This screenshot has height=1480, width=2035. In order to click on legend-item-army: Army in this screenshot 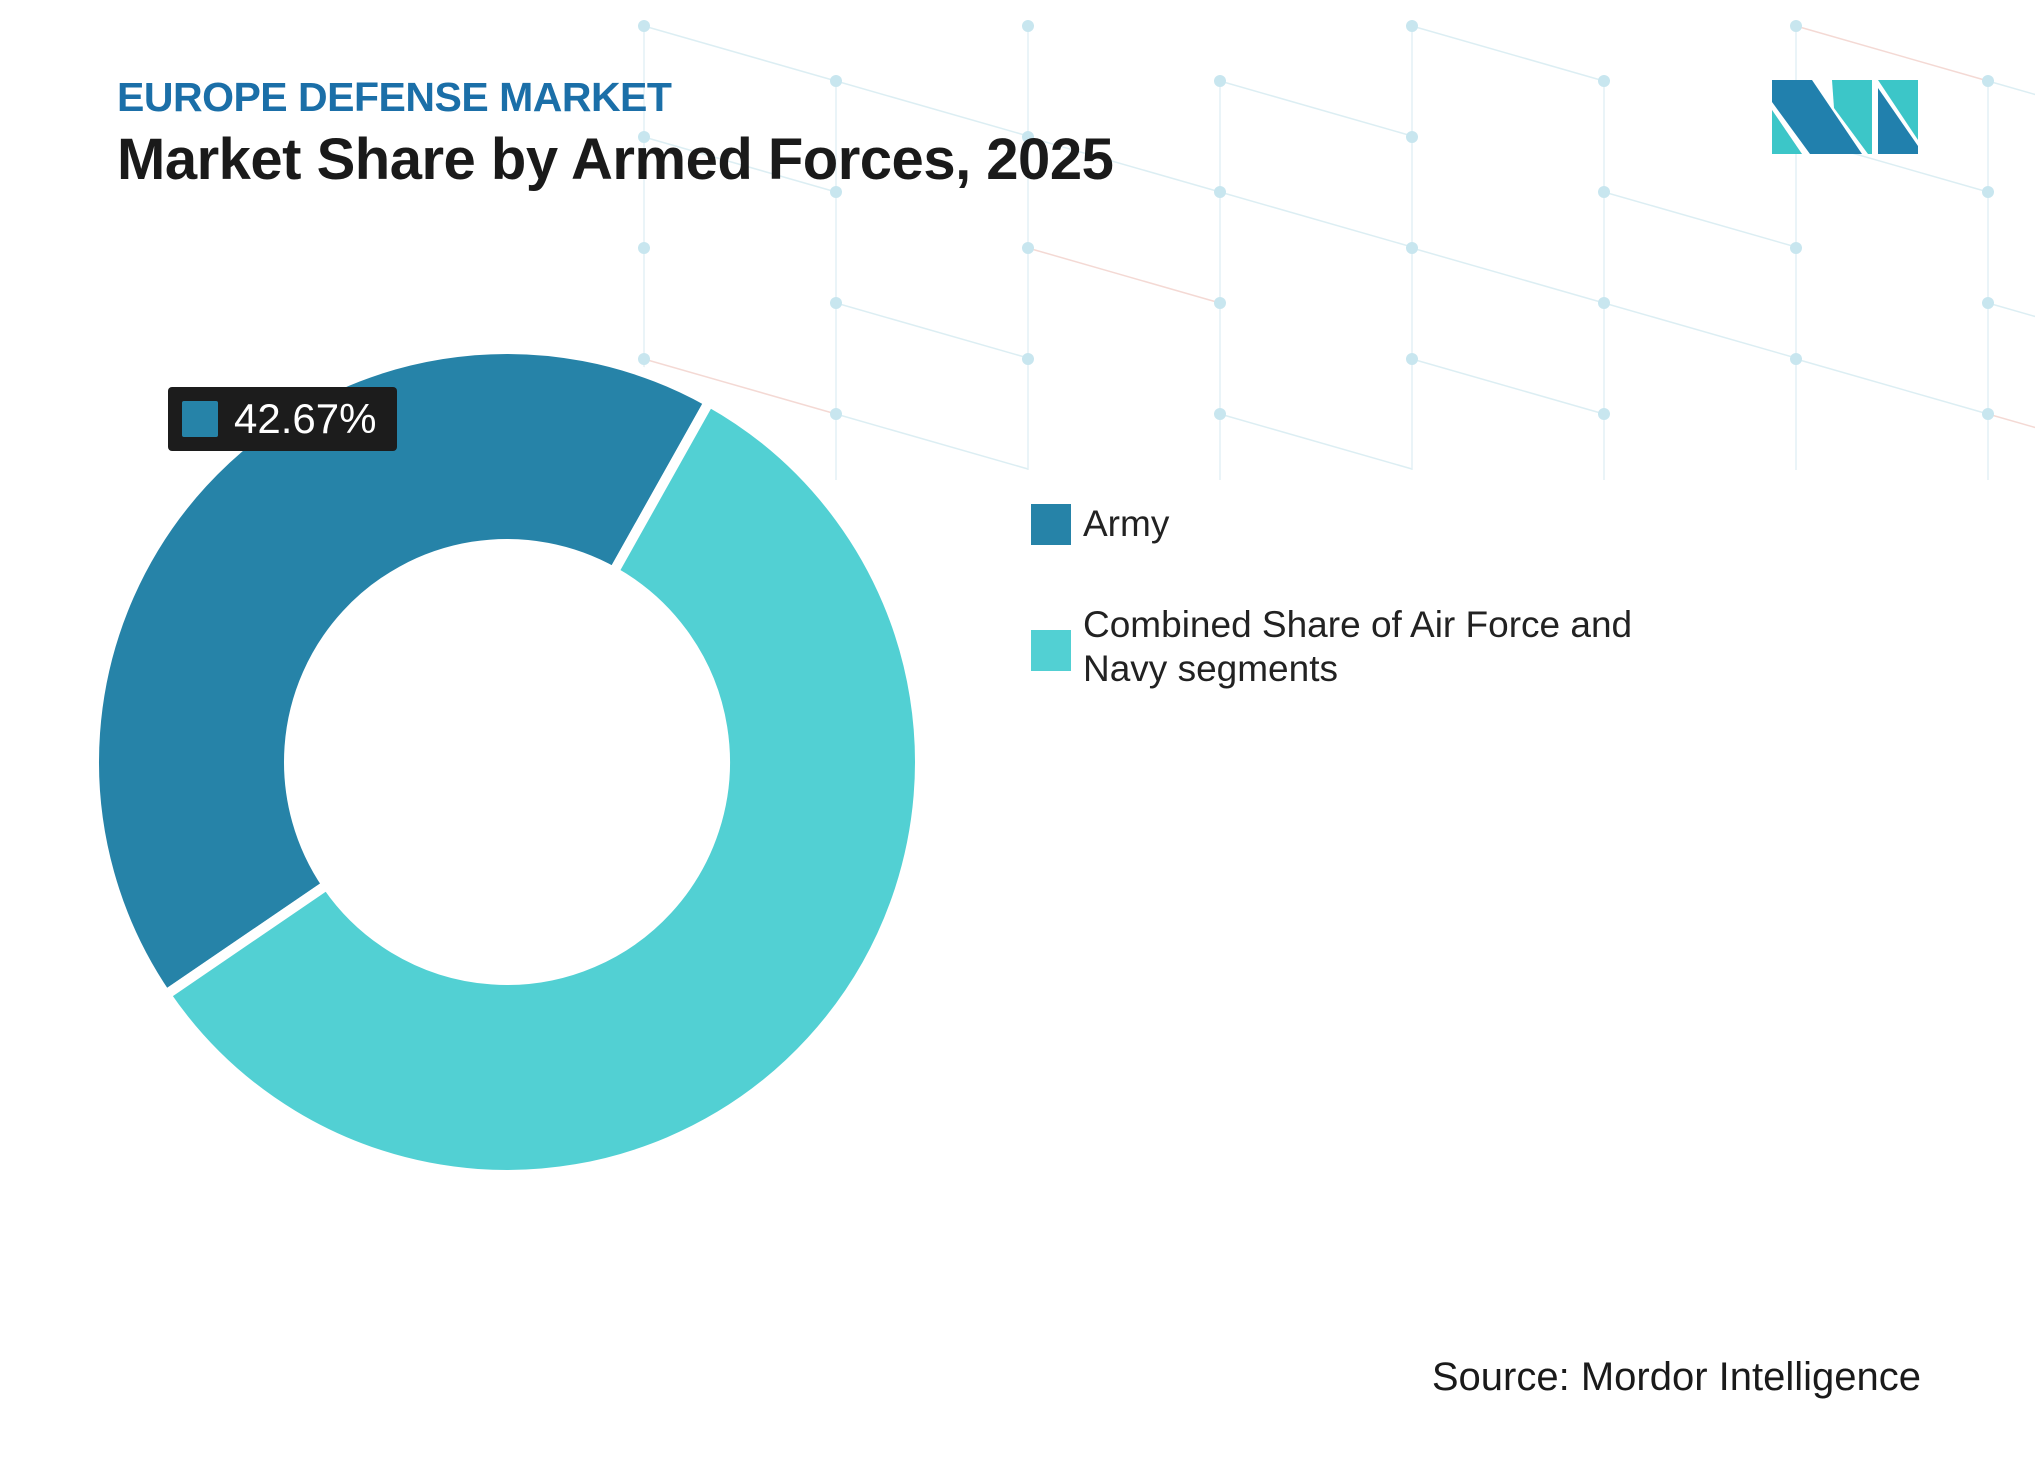, I will do `click(1382, 524)`.